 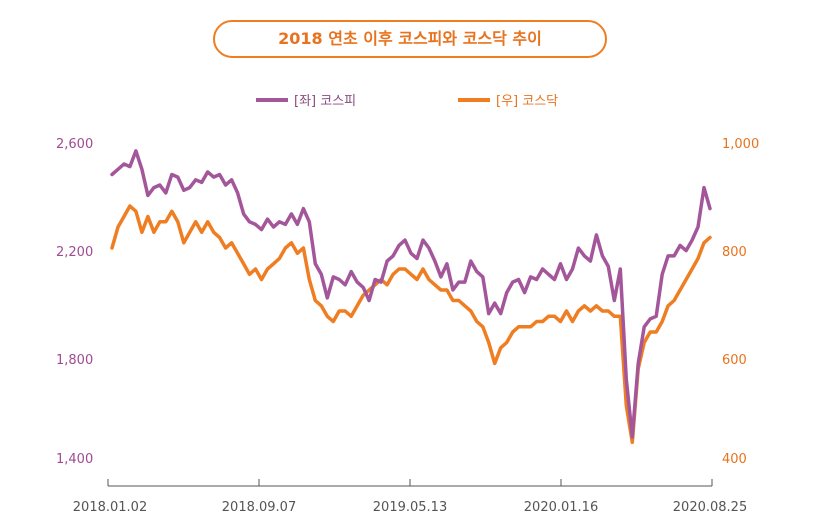 What do you see at coordinates (734, 459) in the screenshot?
I see `y-tick-right: 400` at bounding box center [734, 459].